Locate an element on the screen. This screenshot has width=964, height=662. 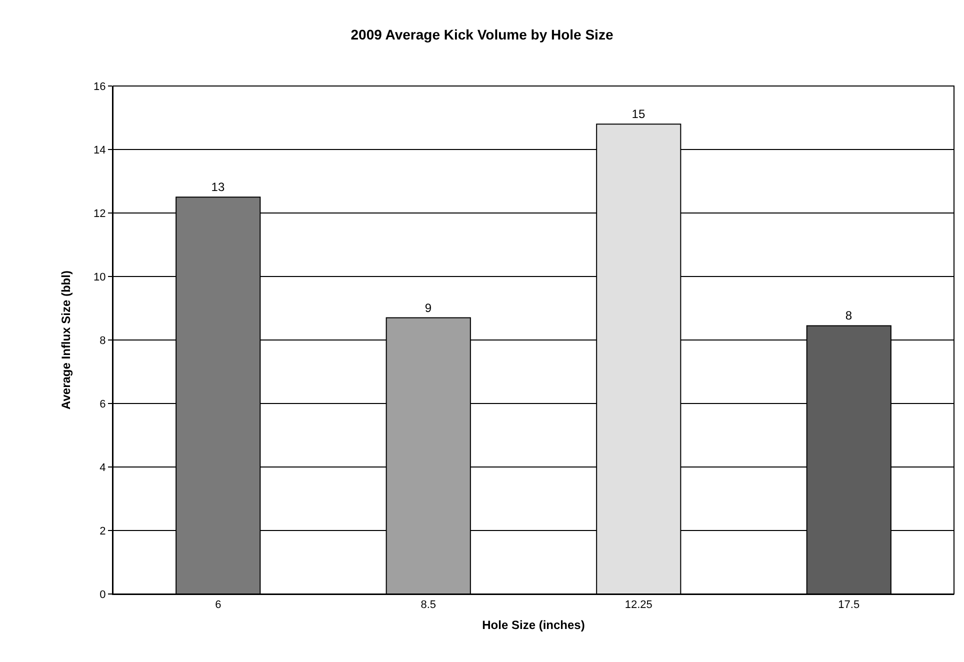
data-label: 9 is located at coordinates (428, 307).